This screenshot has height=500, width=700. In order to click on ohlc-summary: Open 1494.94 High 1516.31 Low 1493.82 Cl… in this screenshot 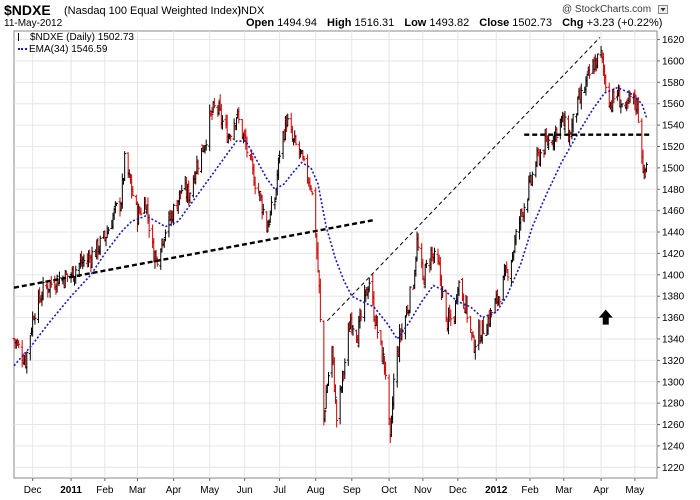, I will do `click(457, 23)`.